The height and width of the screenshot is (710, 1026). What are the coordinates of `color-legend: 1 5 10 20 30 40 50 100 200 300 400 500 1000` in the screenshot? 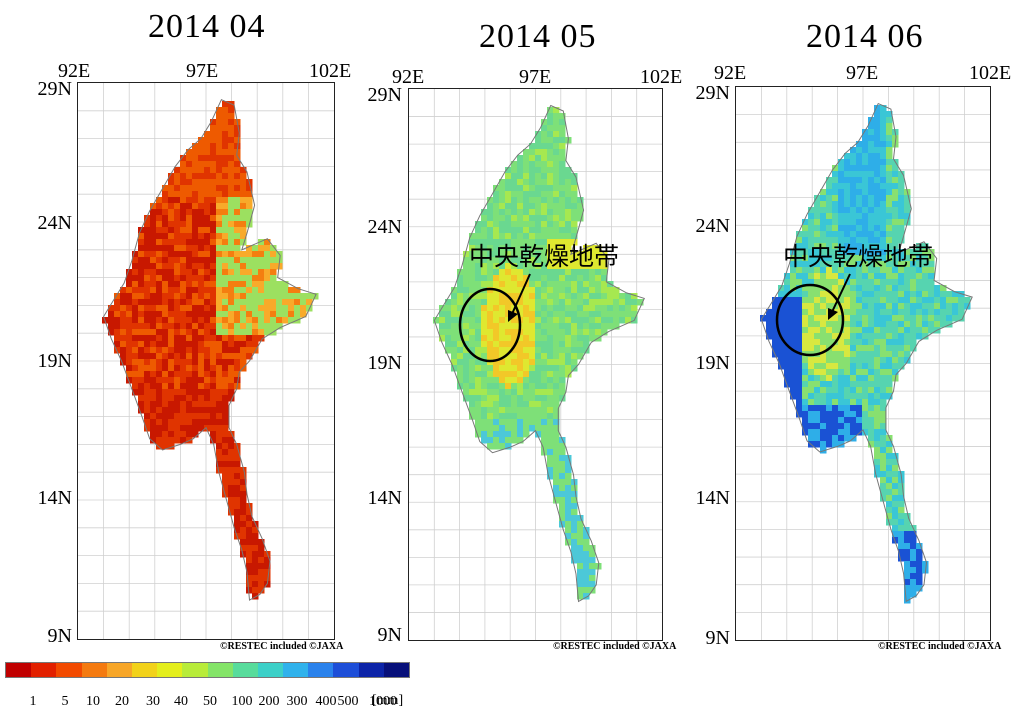 It's located at (207, 685).